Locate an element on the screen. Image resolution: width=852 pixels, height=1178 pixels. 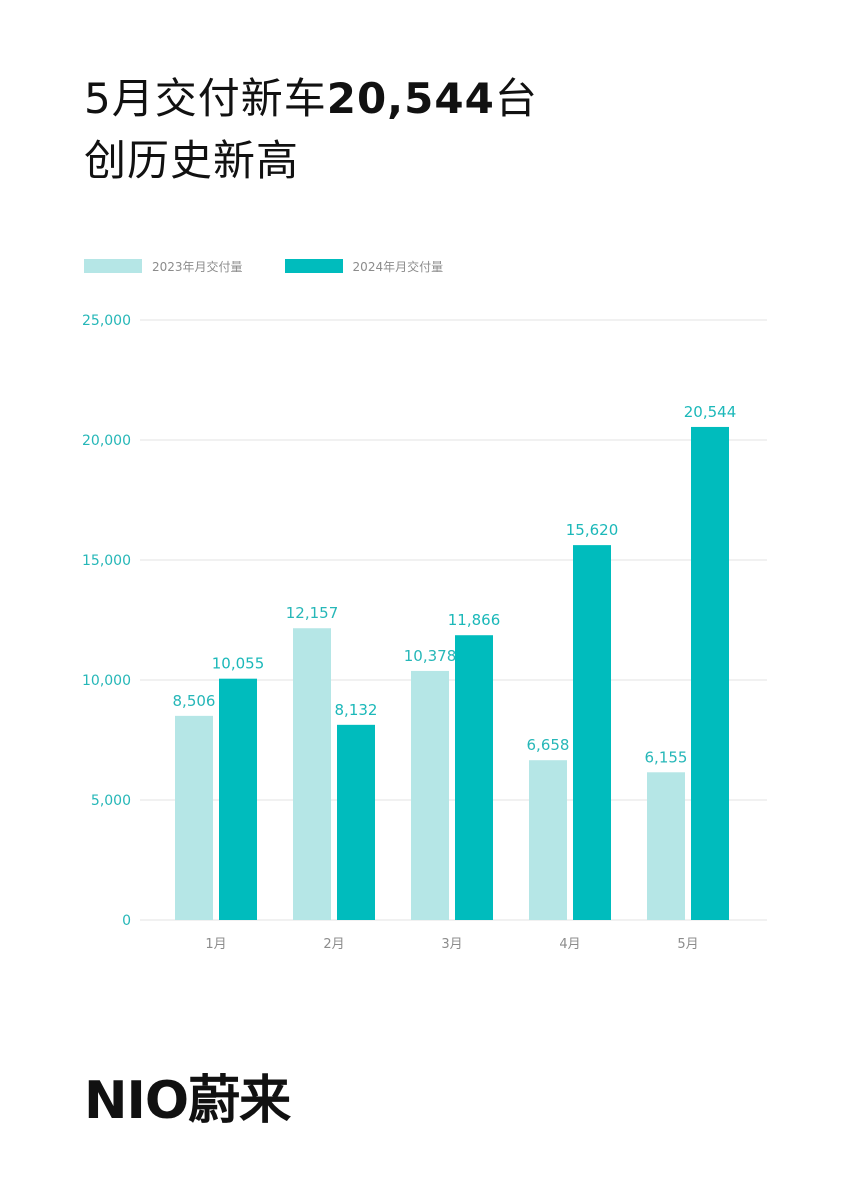
headline-prefix: 5月交付新车 is located at coordinates (205, 98).